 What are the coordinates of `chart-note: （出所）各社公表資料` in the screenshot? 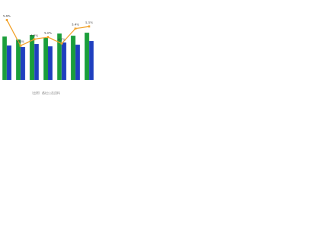 It's located at (45, 92).